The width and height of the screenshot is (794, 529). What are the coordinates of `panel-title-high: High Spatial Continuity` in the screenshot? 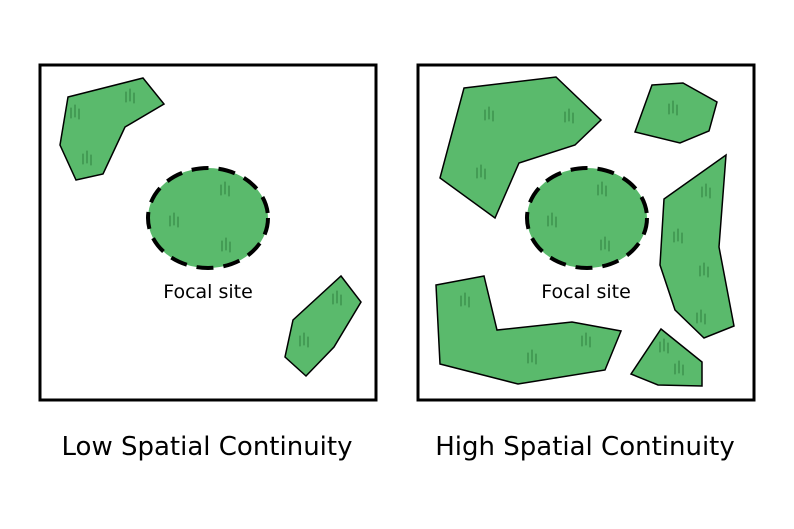 It's located at (585, 447).